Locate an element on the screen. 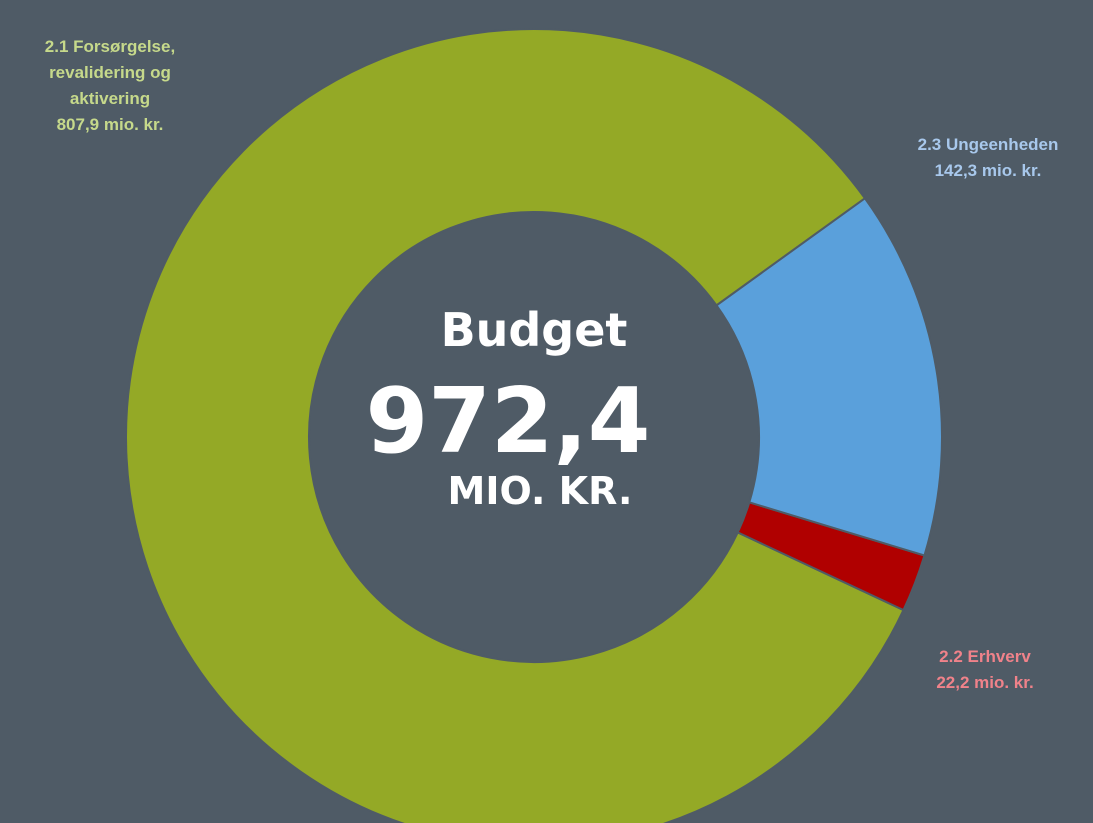 The width and height of the screenshot is (1093, 823). segment-label: 2.3 Ungeenheden 142,3 mio. kr. is located at coordinates (988, 158).